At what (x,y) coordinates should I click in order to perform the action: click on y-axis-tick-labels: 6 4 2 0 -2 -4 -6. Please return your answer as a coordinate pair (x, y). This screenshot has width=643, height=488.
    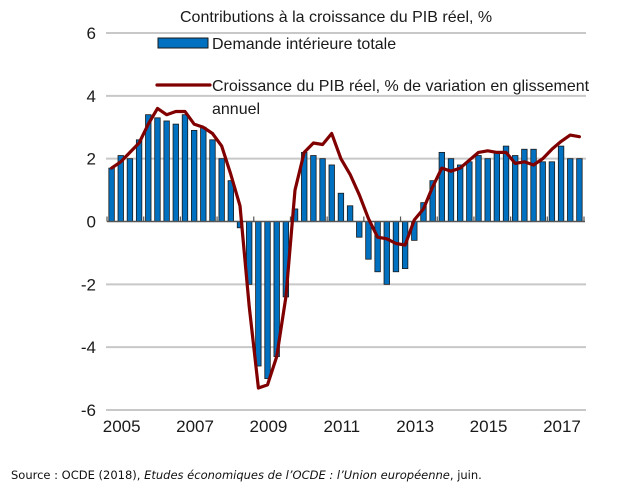
    Looking at the image, I should click on (88, 222).